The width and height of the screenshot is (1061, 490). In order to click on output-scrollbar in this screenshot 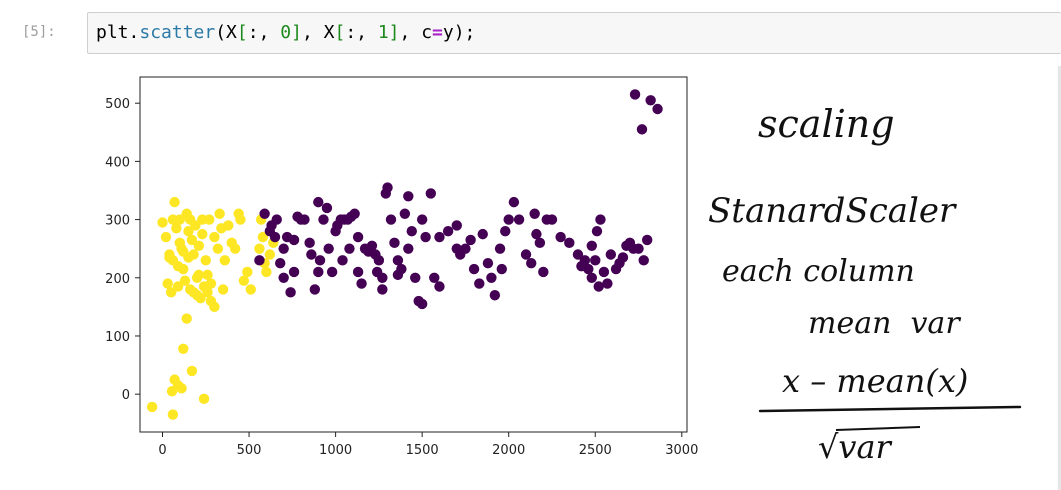, I will do `click(1059, 278)`.